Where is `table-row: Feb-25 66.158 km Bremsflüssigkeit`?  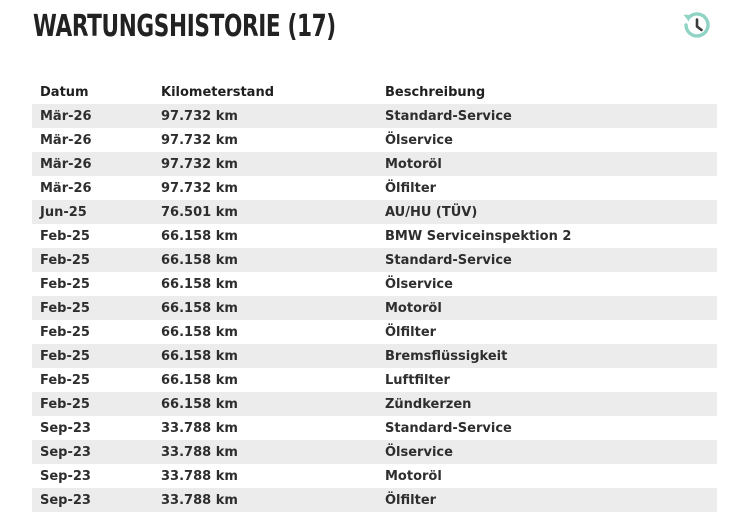
table-row: Feb-25 66.158 km Bremsflüssigkeit is located at coordinates (374, 356).